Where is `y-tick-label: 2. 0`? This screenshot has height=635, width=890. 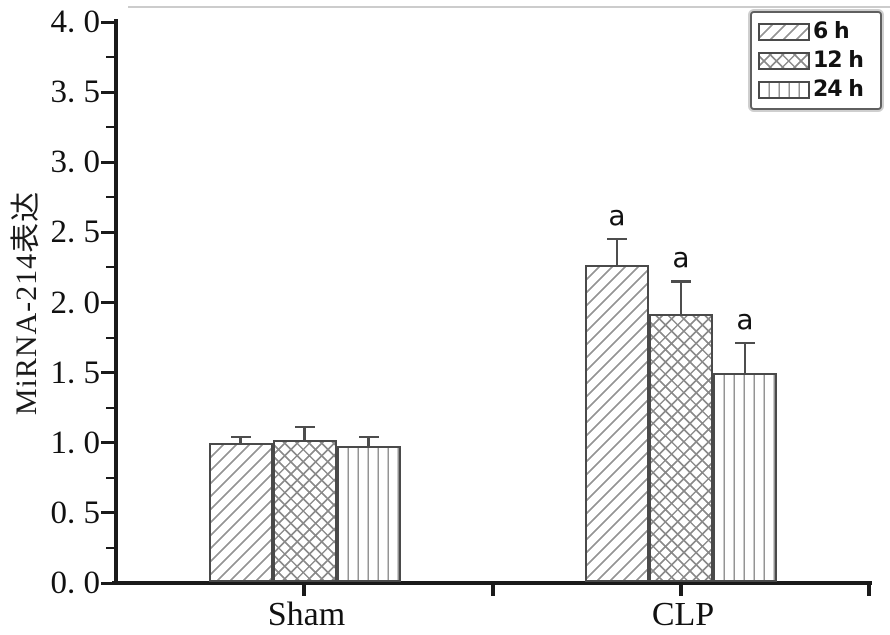 y-tick-label: 2. 0 is located at coordinates (75, 302).